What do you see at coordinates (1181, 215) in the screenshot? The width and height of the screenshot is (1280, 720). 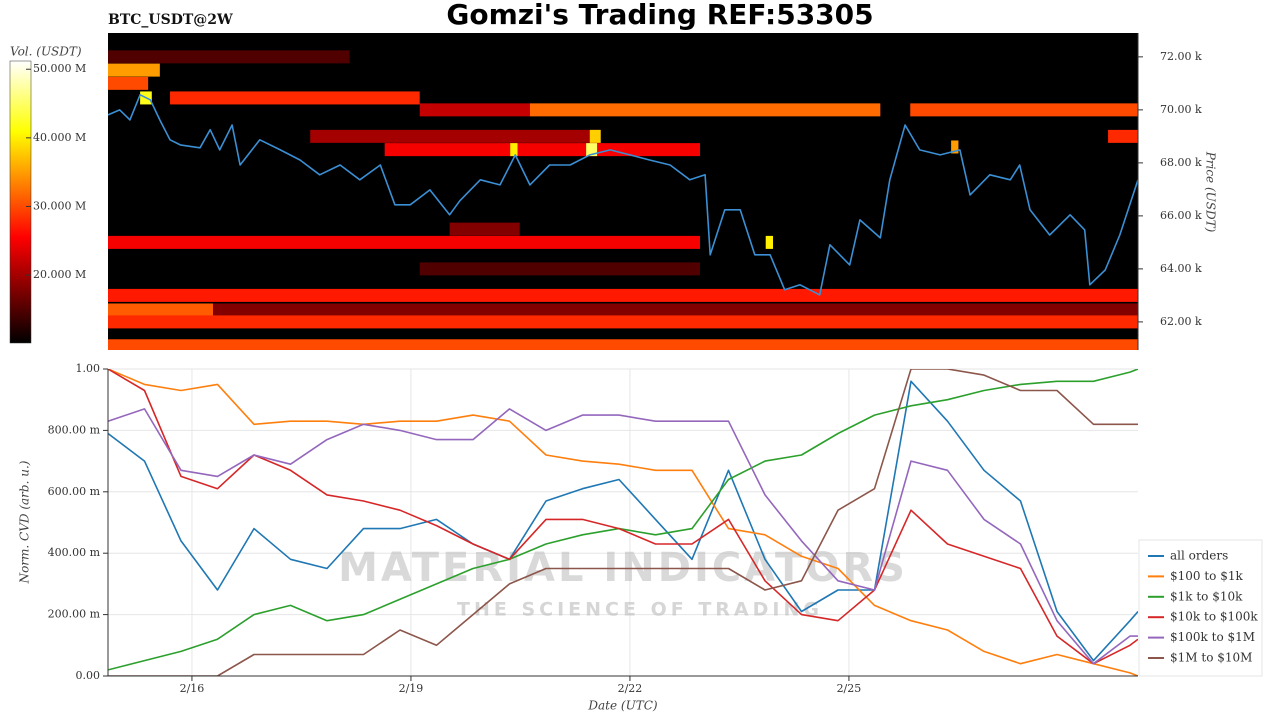 I see `price-tick-label: 66.00 k` at bounding box center [1181, 215].